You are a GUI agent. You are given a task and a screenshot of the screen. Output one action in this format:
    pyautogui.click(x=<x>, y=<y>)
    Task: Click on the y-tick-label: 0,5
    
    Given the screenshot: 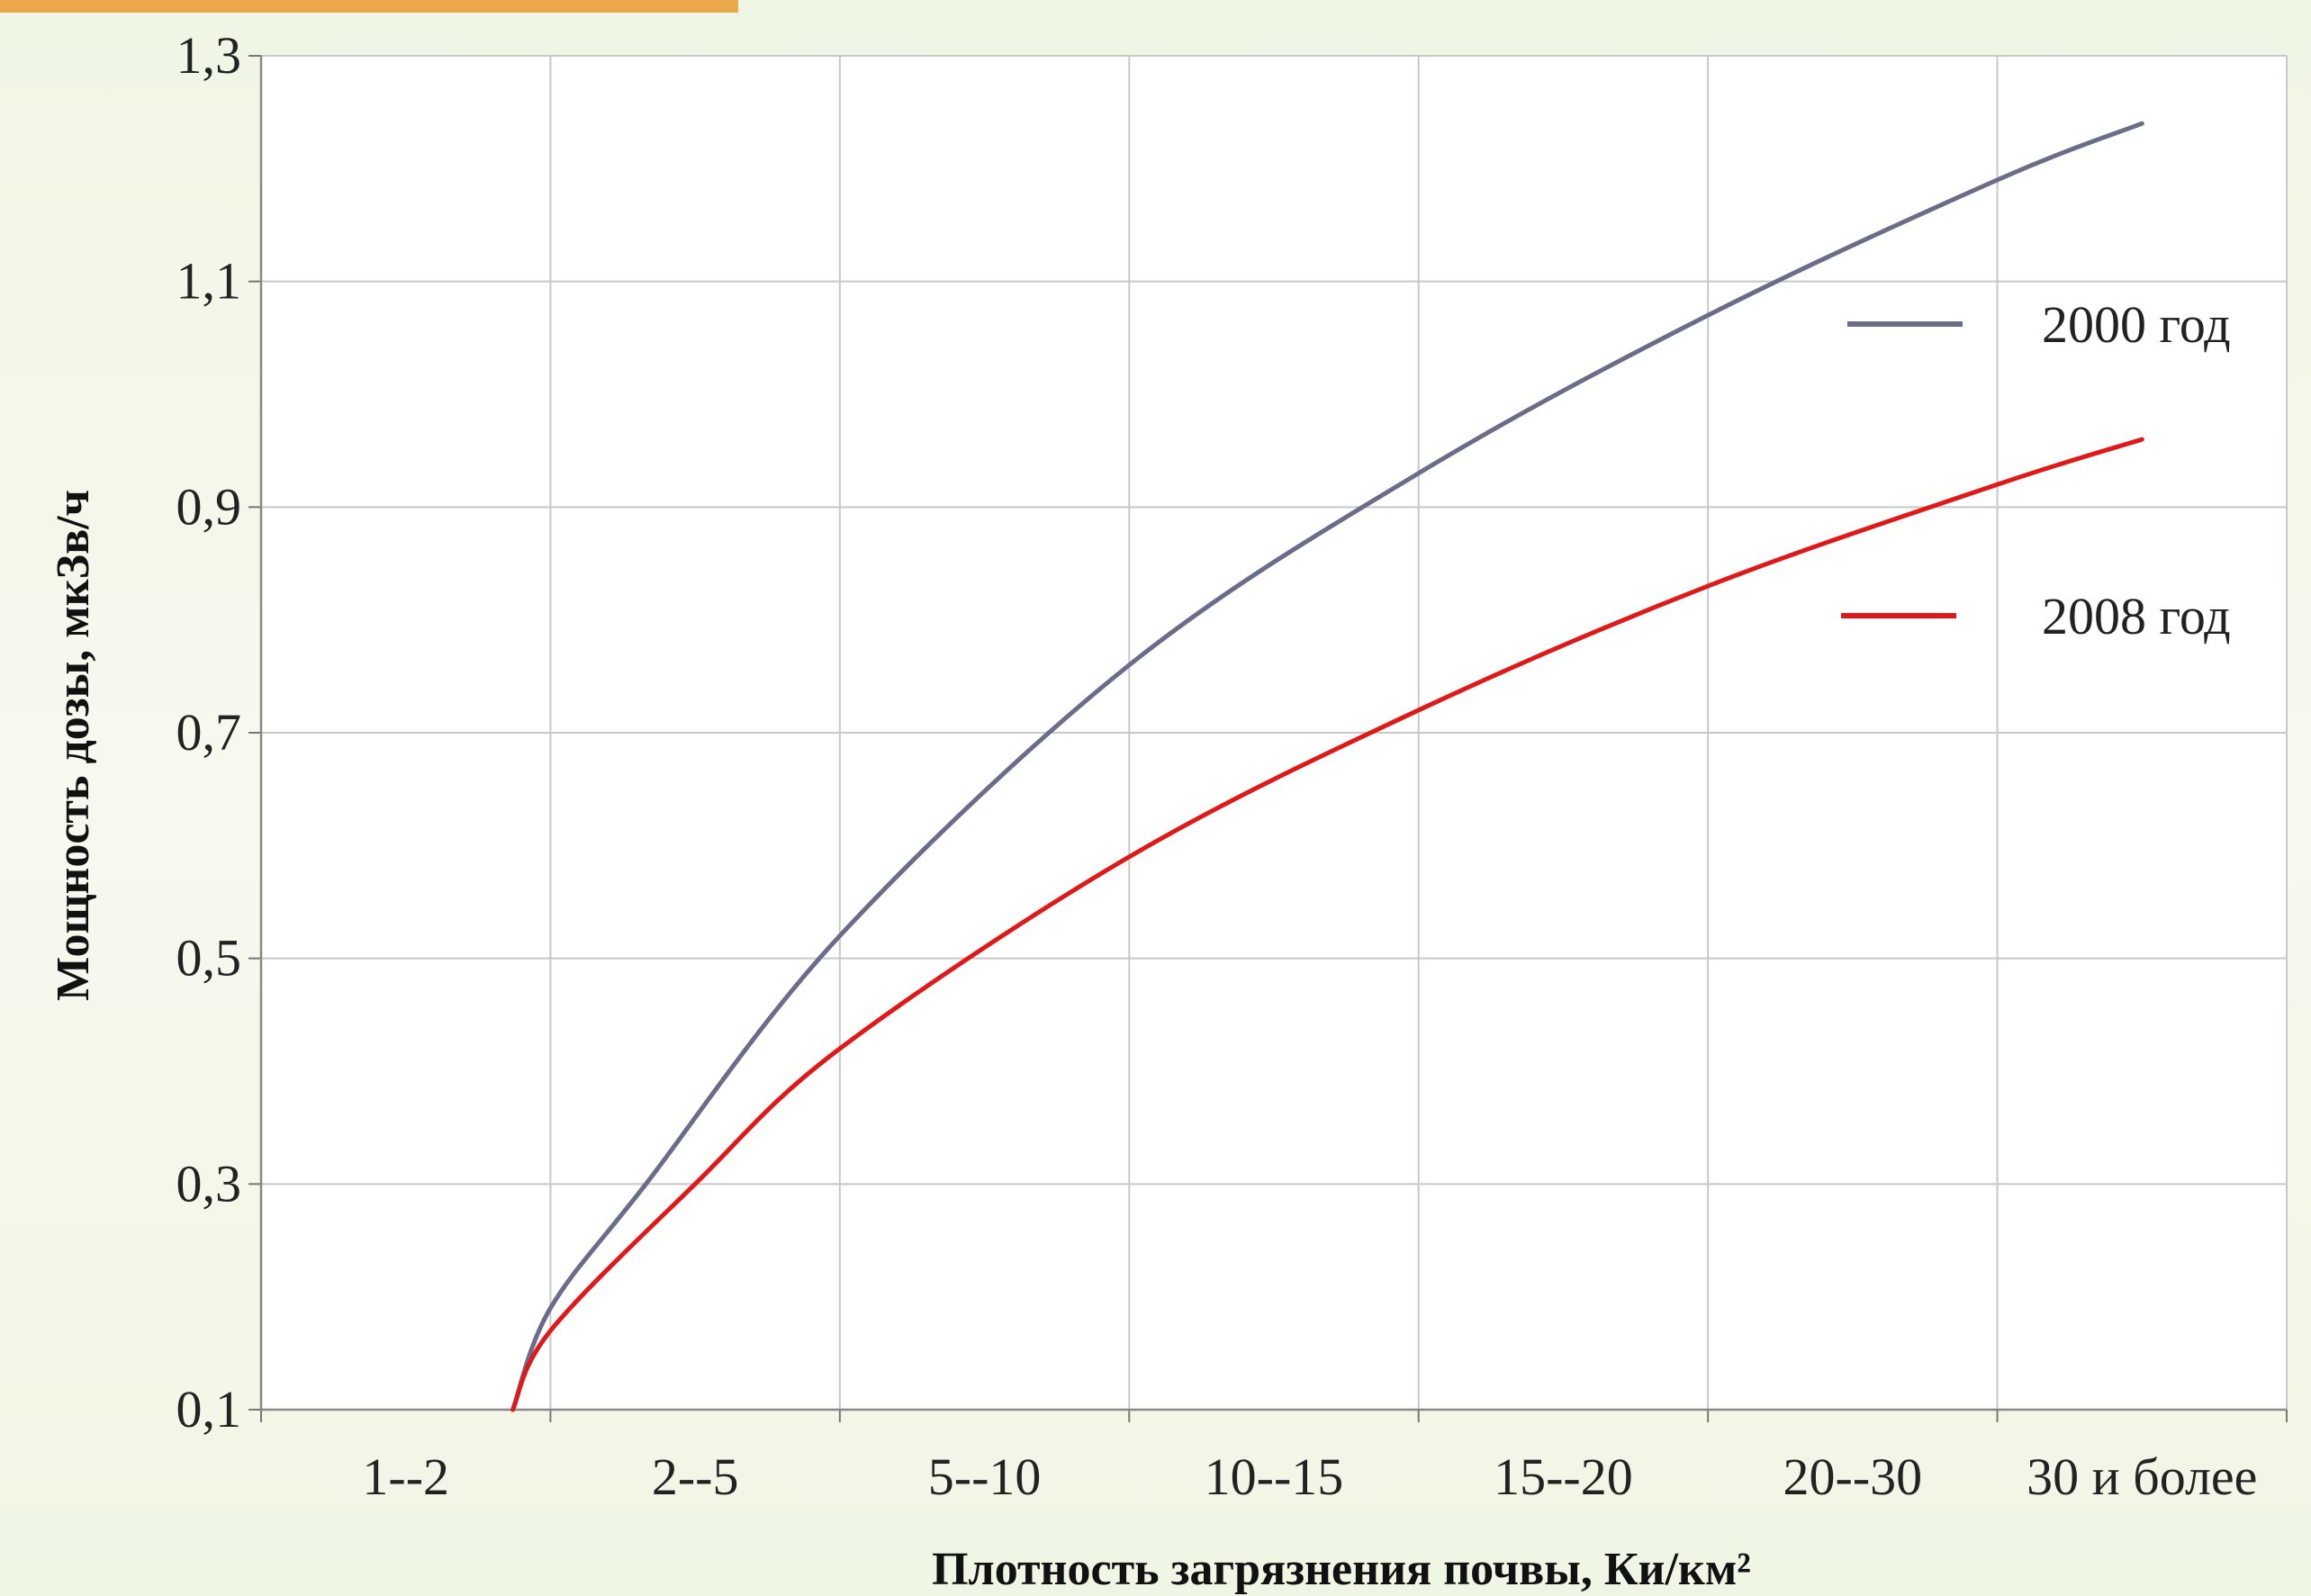 What is the action you would take?
    pyautogui.click(x=209, y=958)
    